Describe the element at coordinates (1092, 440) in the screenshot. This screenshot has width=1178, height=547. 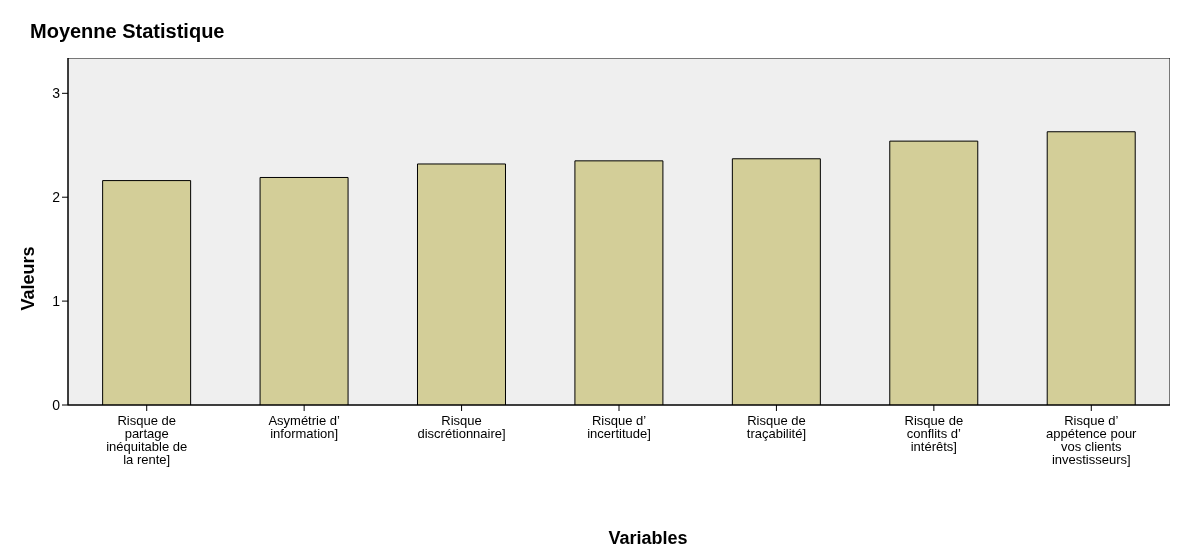
I see `x-tick-label: Risque d’ appétence pour vos clients investisseurs]` at that location.